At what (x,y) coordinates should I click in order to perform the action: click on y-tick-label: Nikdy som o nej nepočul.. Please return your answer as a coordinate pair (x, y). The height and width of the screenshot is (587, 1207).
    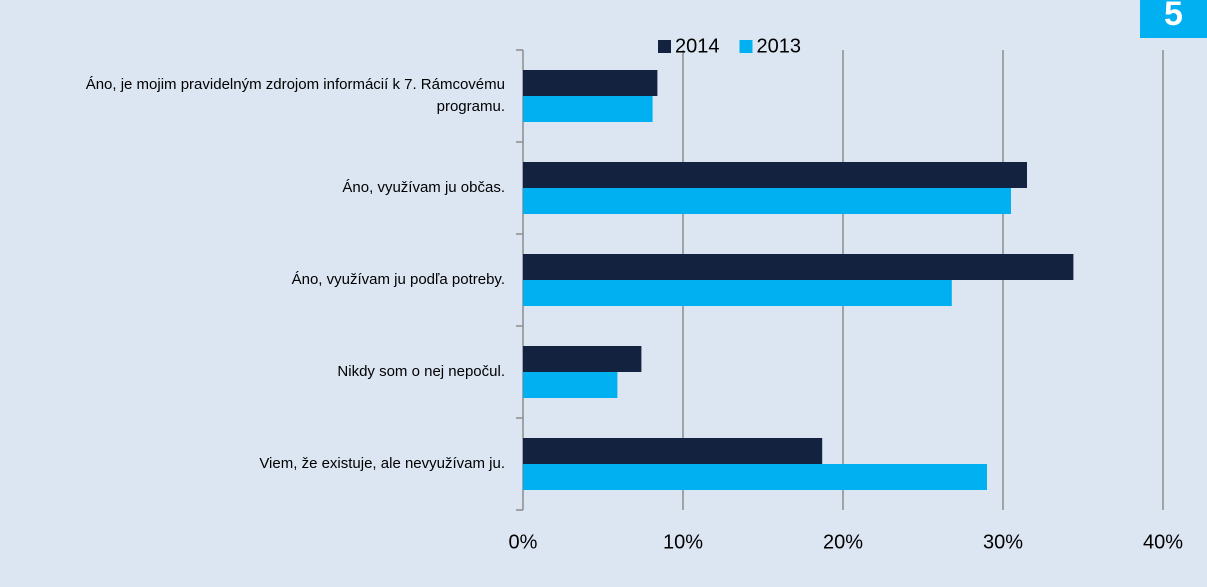
    Looking at the image, I should click on (421, 371).